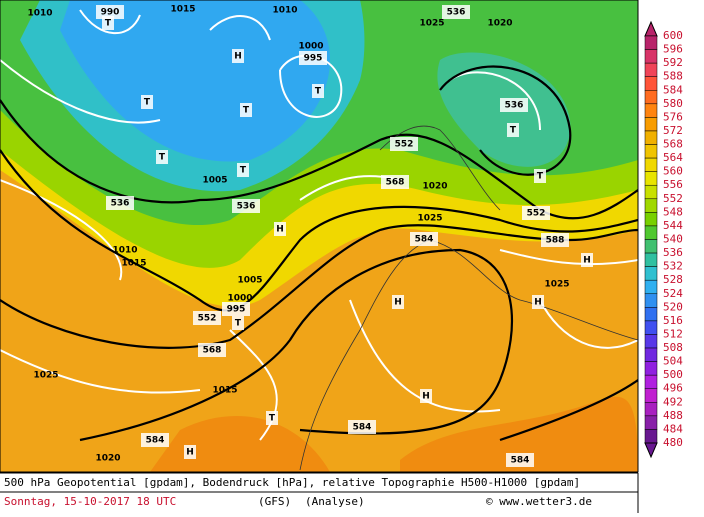  What do you see at coordinates (673, 279) in the screenshot?
I see `legend-label: 528` at bounding box center [673, 279].